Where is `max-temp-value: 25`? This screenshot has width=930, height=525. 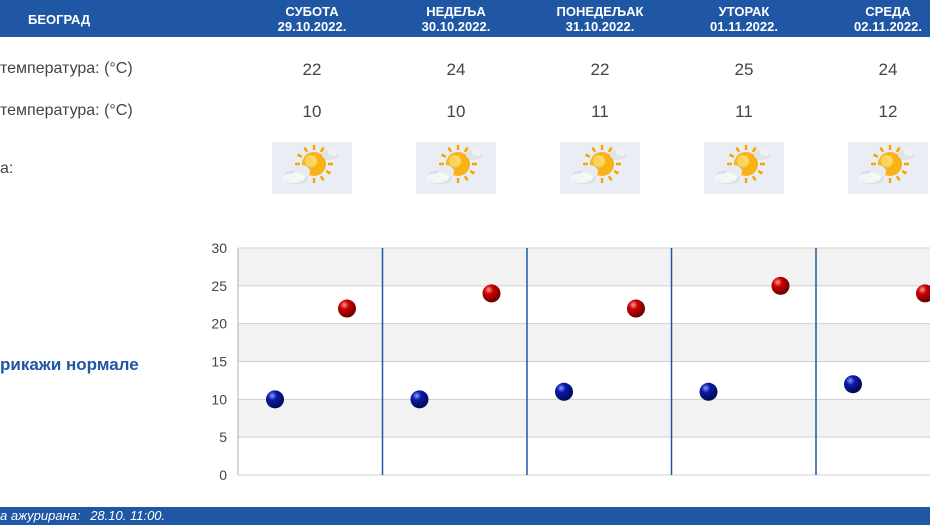
max-temp-value: 25 is located at coordinates (744, 69).